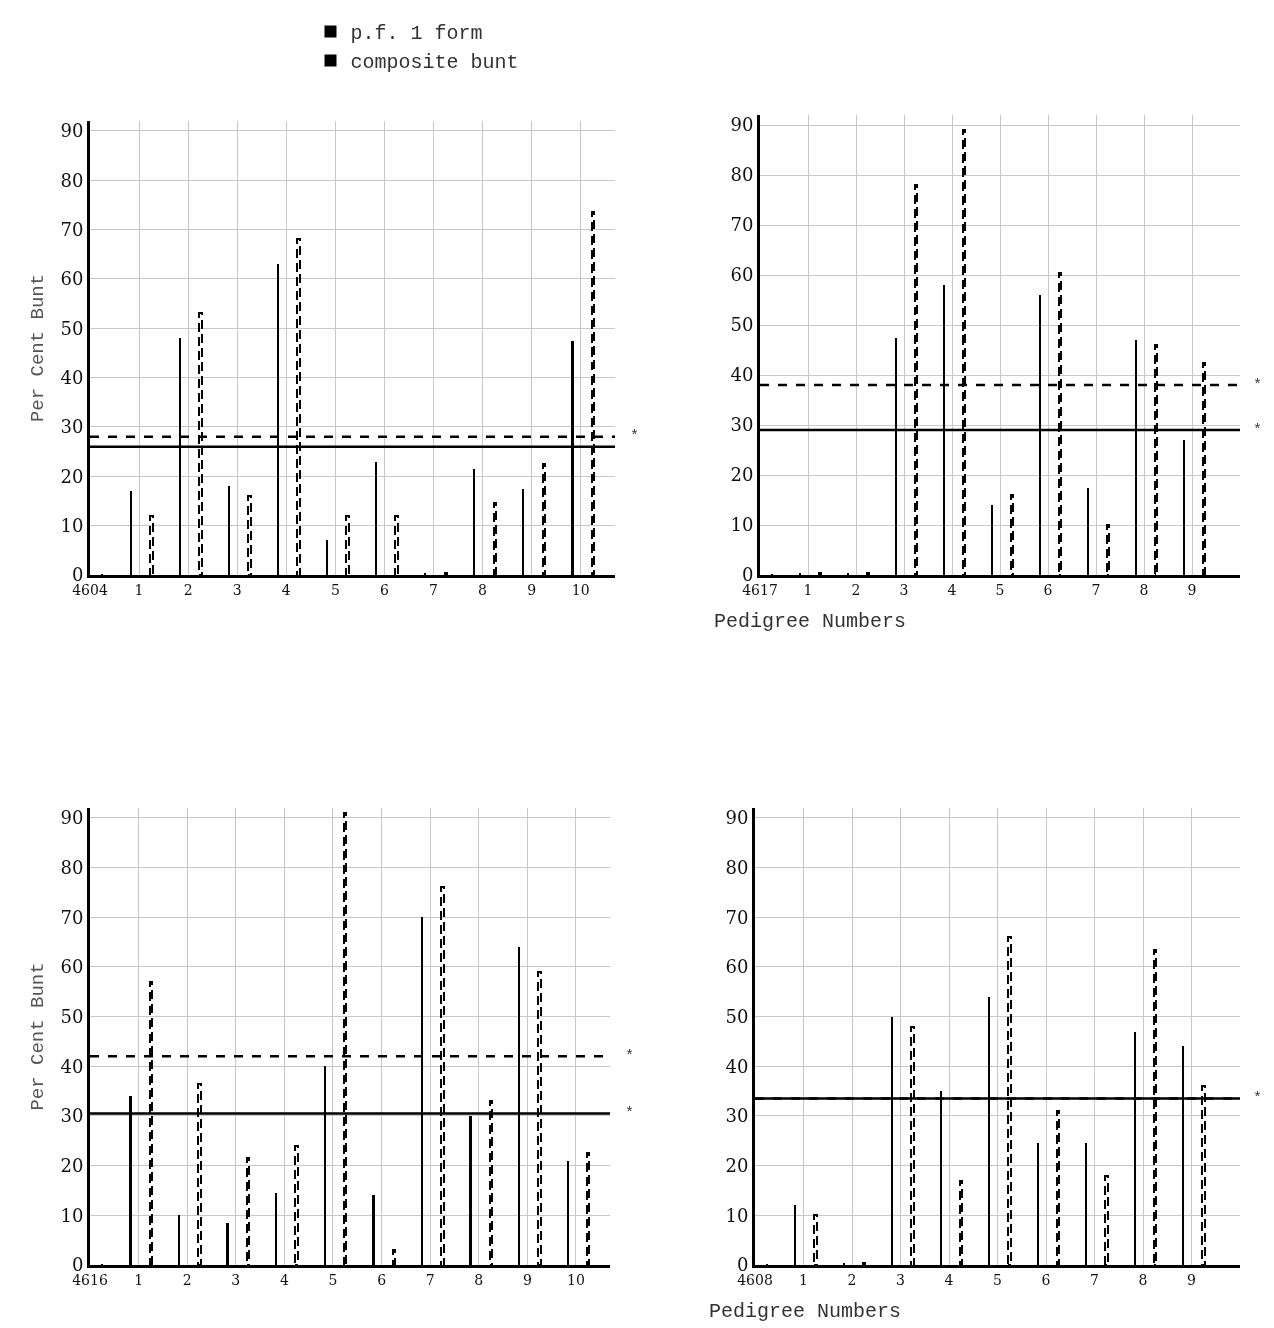 Image resolution: width=1274 pixels, height=1328 pixels. Describe the element at coordinates (755, 1279) in the screenshot. I see `x-tick-label: 4608` at that location.